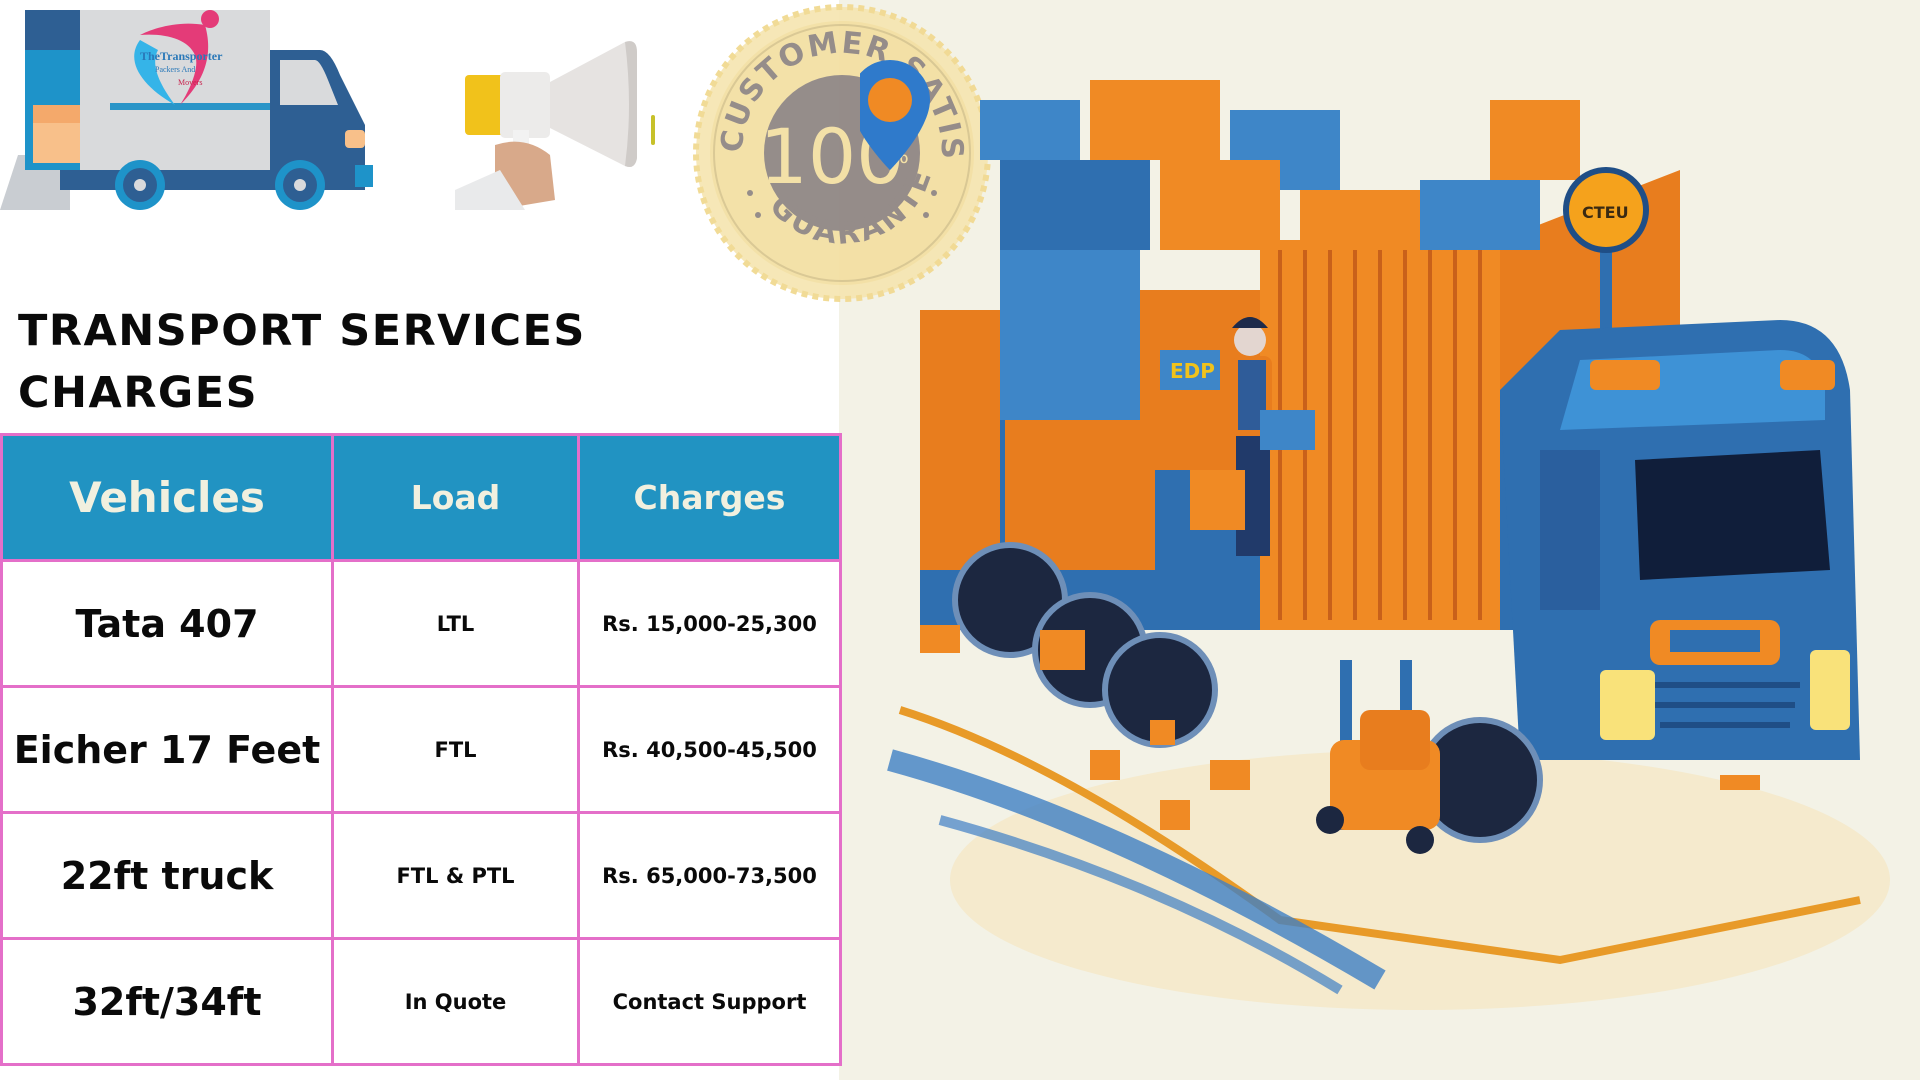 This screenshot has width=1920, height=1080. I want to click on header-load: Load, so click(455, 497).